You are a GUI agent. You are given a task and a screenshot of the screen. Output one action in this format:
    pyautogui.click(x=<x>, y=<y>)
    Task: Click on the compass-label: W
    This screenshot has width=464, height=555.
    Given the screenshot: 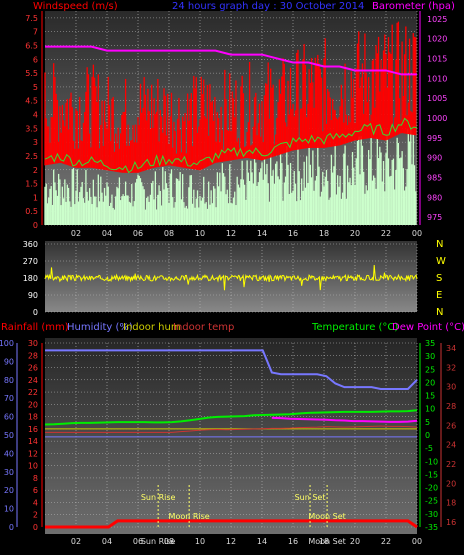 What is the action you would take?
    pyautogui.click(x=441, y=261)
    